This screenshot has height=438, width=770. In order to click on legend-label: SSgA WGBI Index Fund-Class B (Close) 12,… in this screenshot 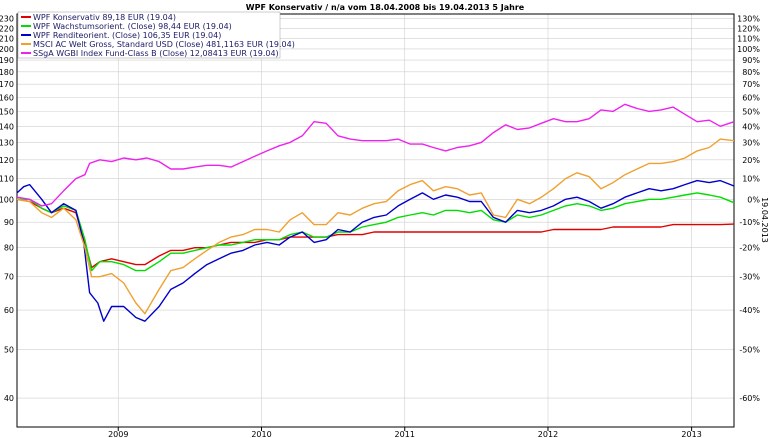, I will do `click(156, 53)`.